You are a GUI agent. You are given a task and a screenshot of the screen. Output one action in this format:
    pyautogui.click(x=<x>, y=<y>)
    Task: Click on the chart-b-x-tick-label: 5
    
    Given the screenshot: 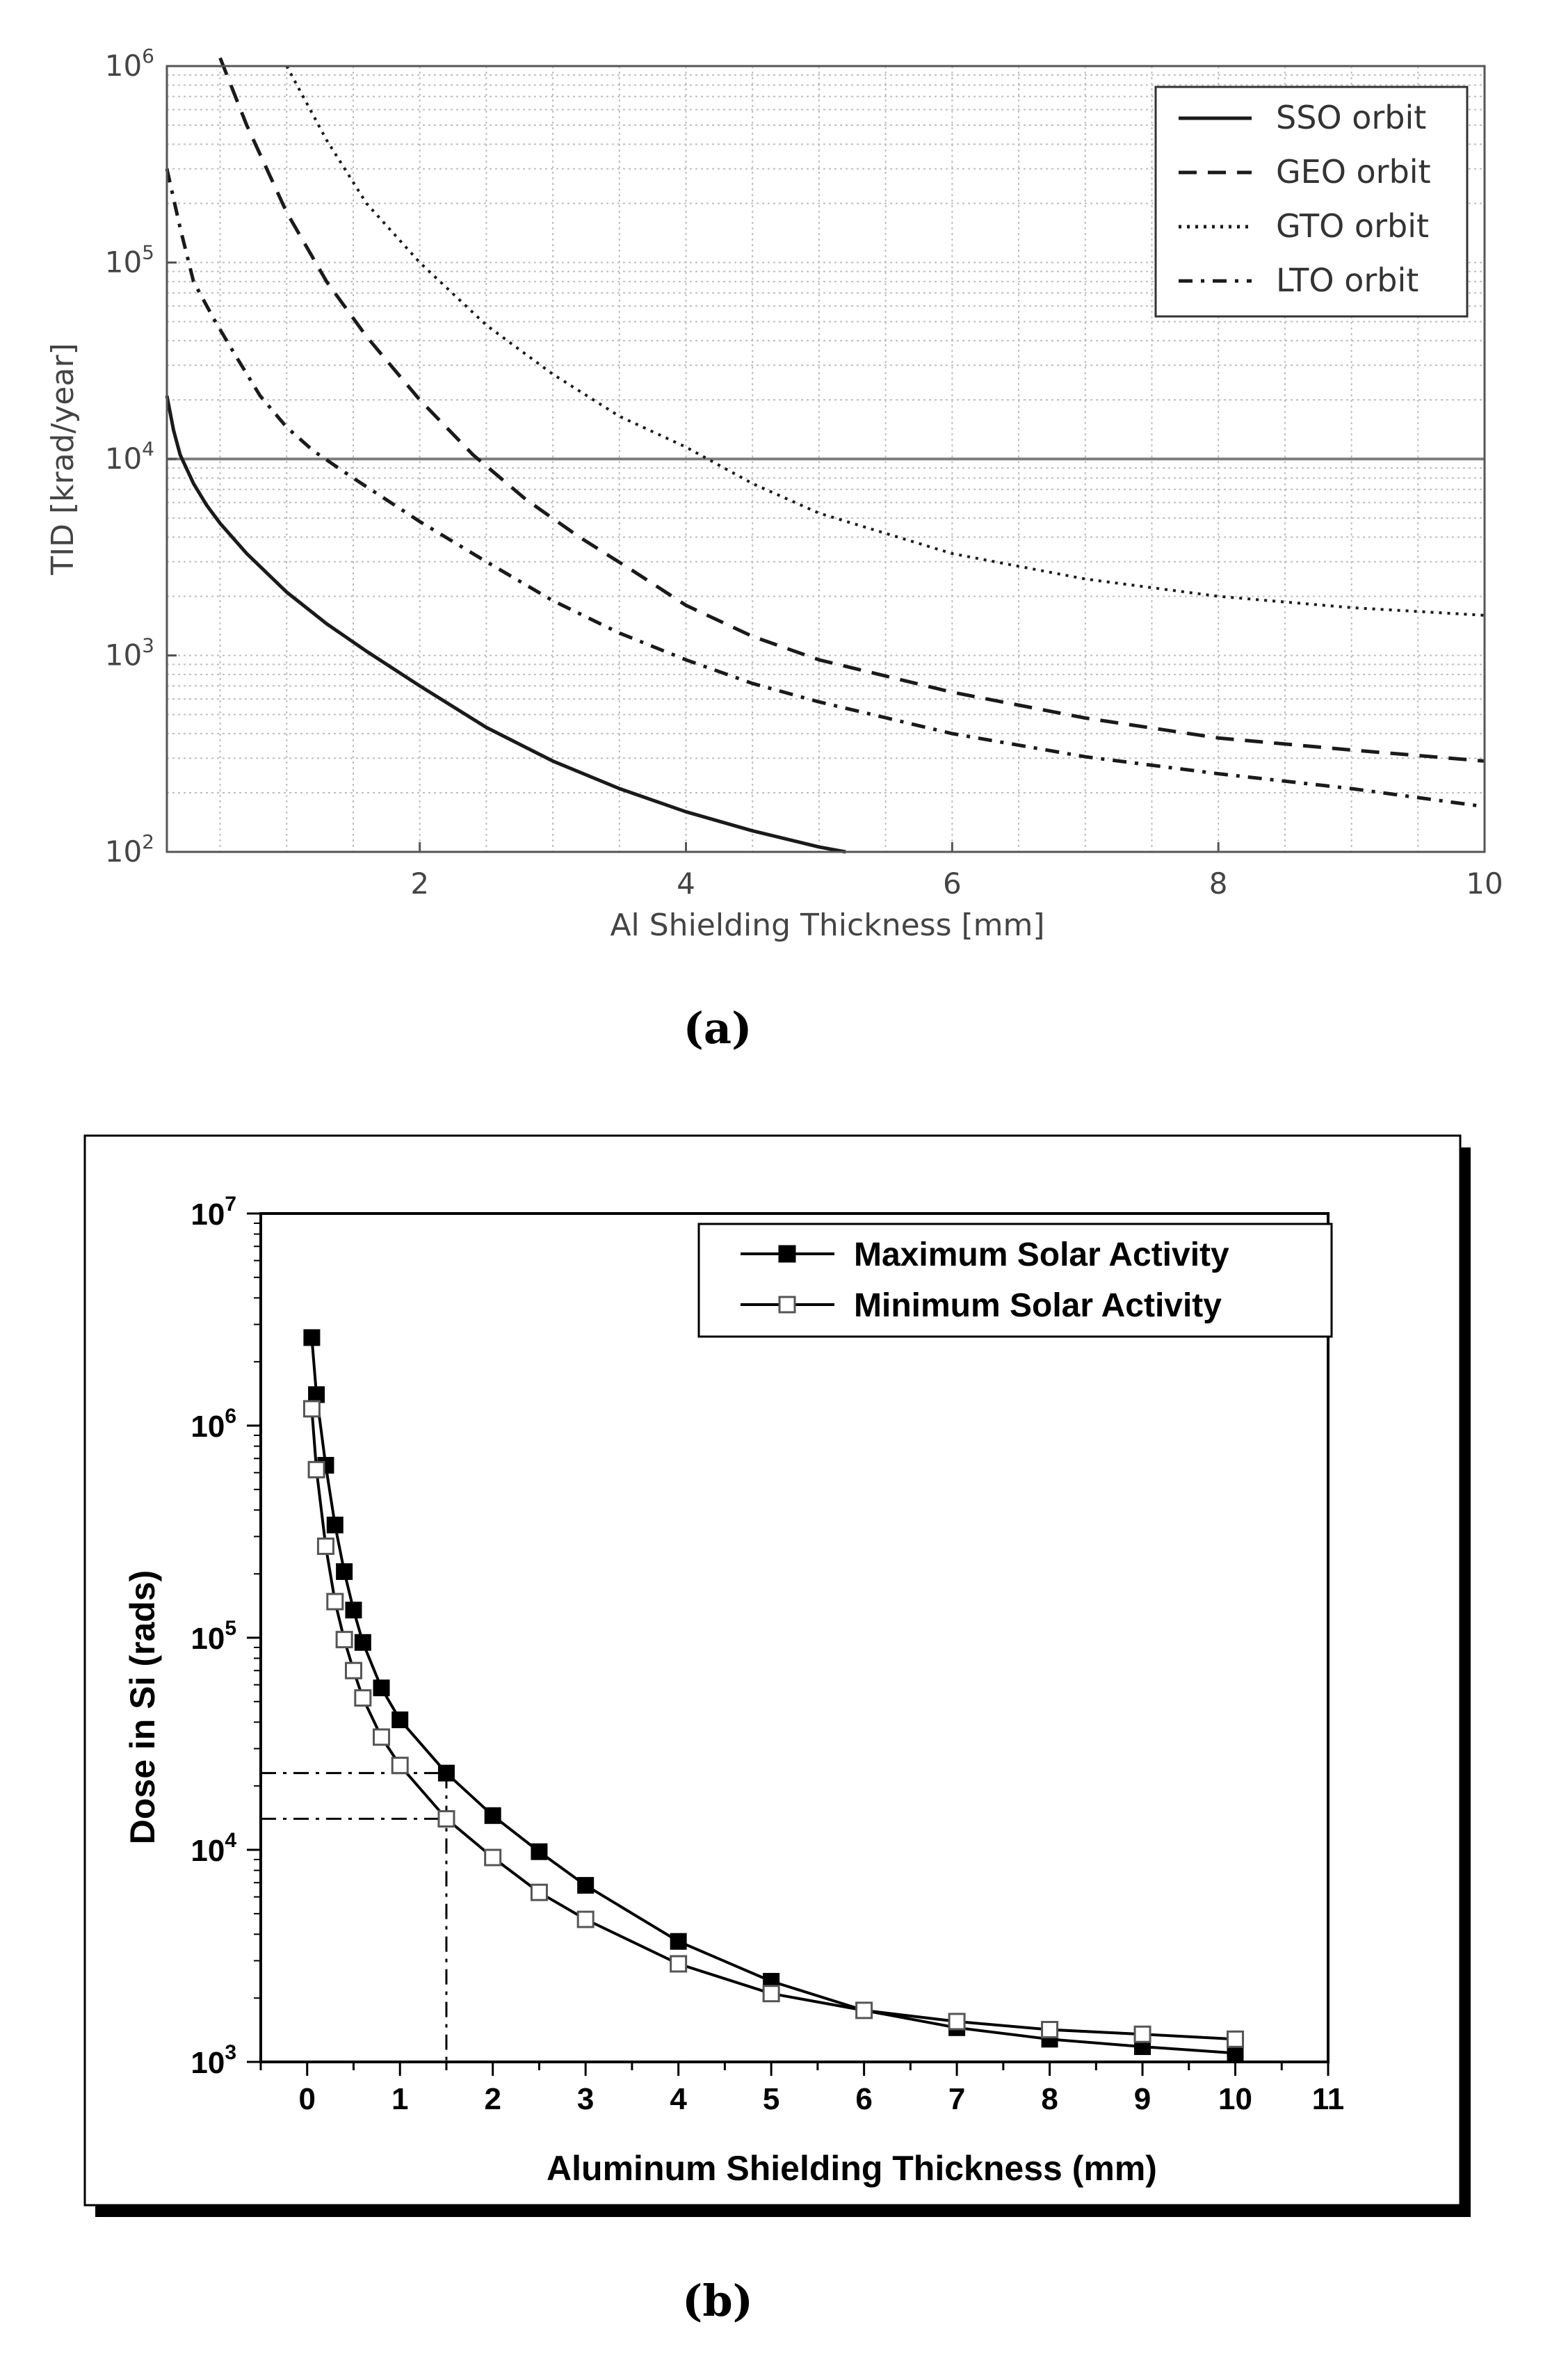 What is the action you would take?
    pyautogui.click(x=771, y=2099)
    